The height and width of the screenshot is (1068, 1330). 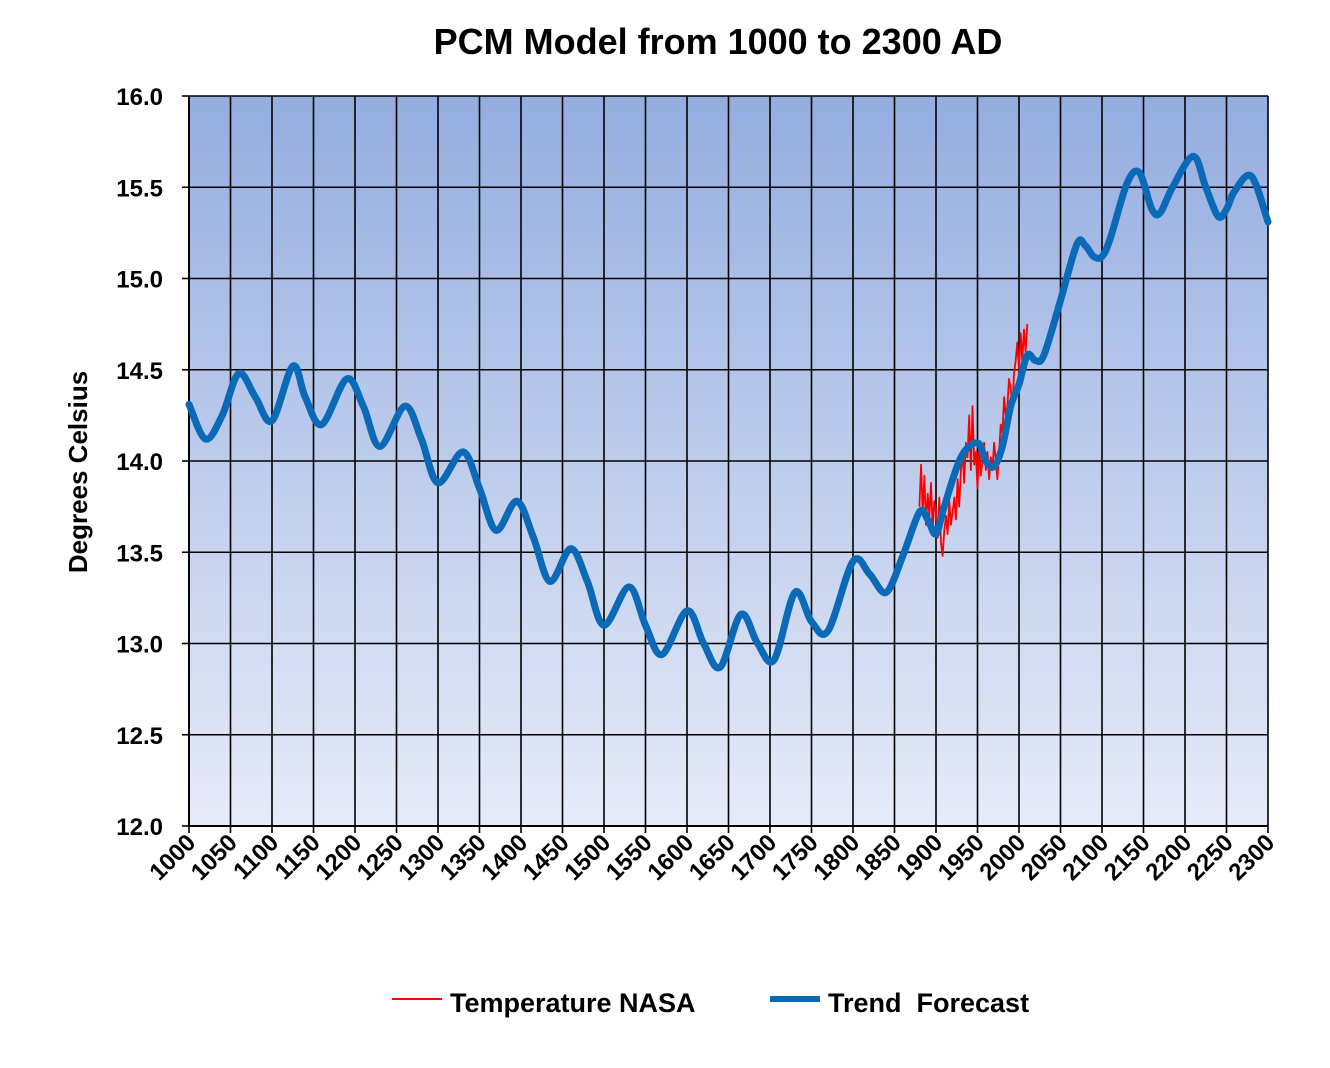 What do you see at coordinates (1002, 857) in the screenshot?
I see `x-tick-label: 2000` at bounding box center [1002, 857].